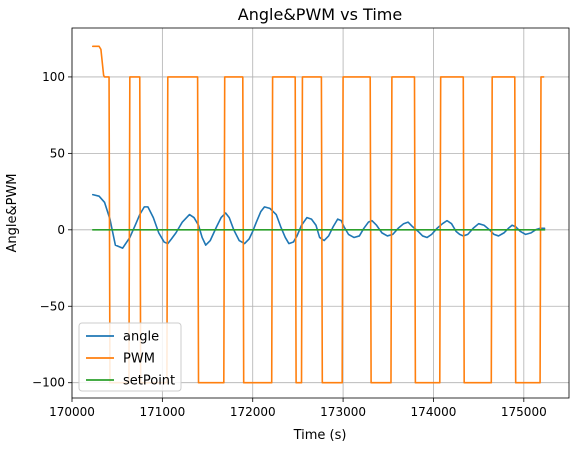  I want to click on legend: angle PWM setPoint, so click(130, 357).